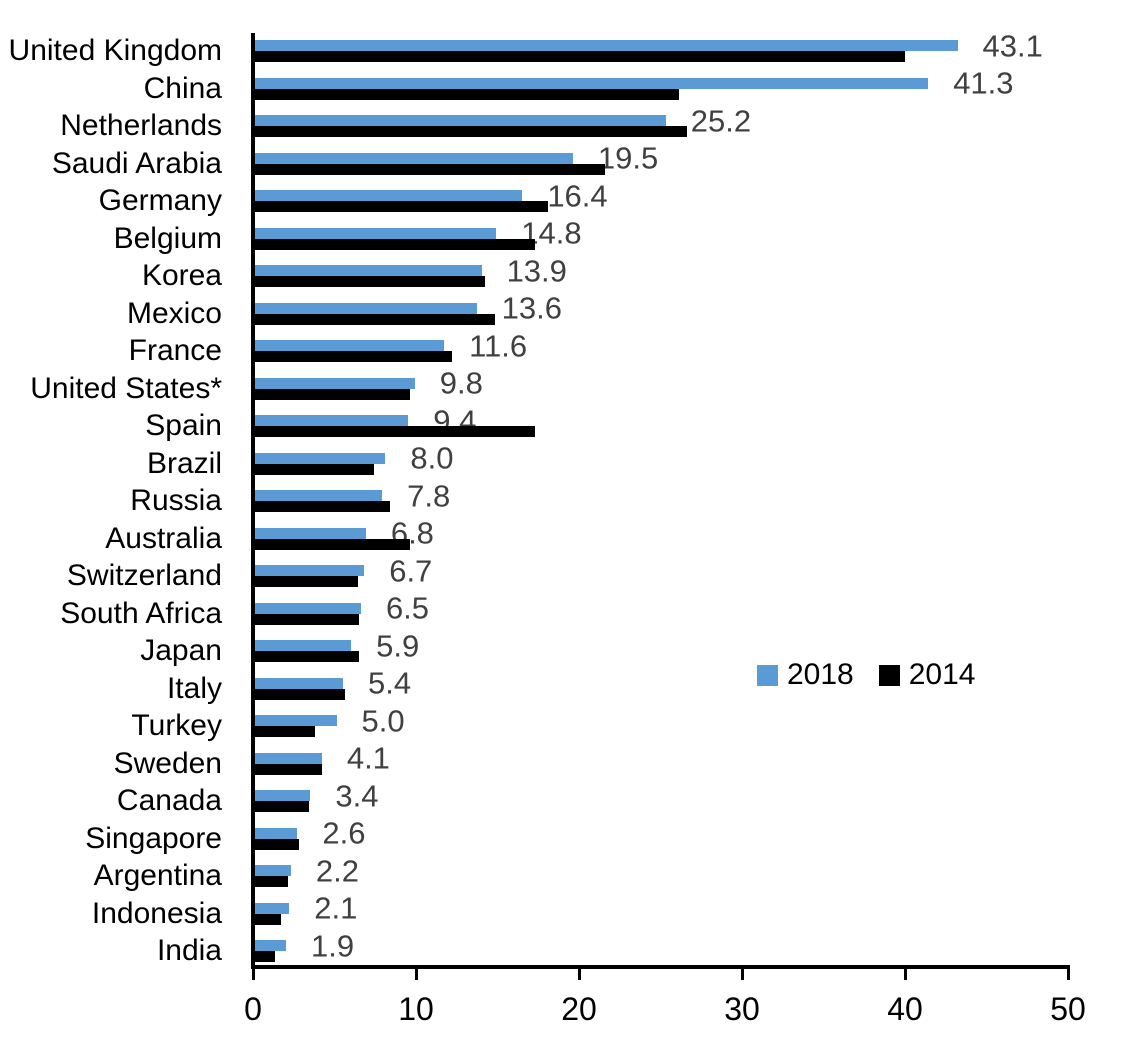 This screenshot has height=1041, width=1123. Describe the element at coordinates (253, 1009) in the screenshot. I see `x-axis-tick-label: 0` at that location.